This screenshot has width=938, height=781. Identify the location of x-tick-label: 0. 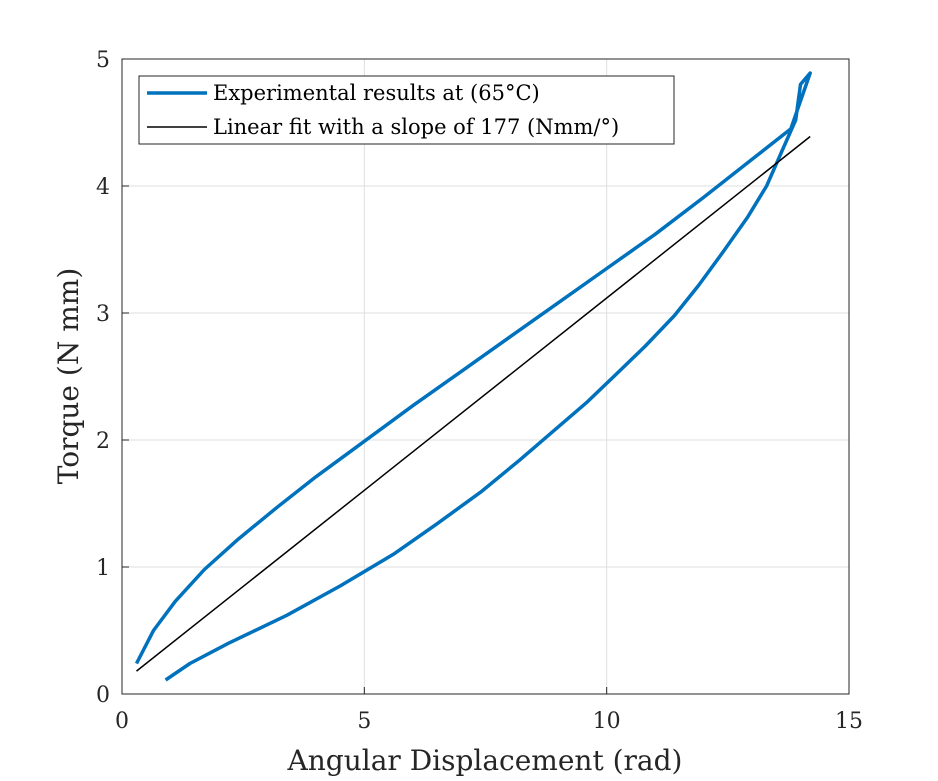
(122, 721).